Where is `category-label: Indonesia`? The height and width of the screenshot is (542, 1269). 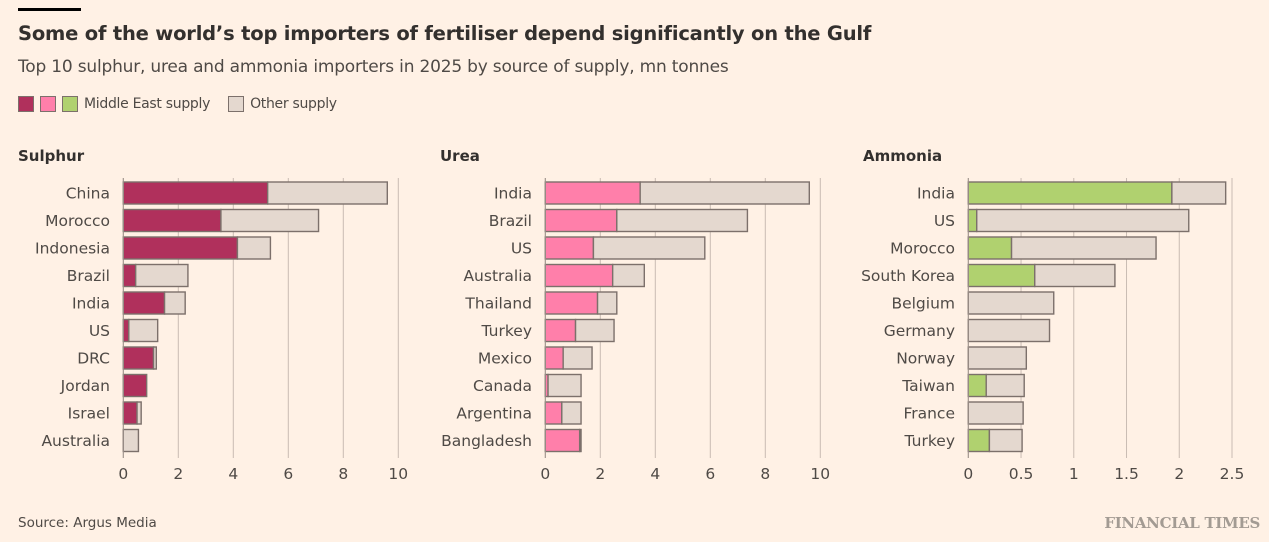
category-label: Indonesia is located at coordinates (72, 249).